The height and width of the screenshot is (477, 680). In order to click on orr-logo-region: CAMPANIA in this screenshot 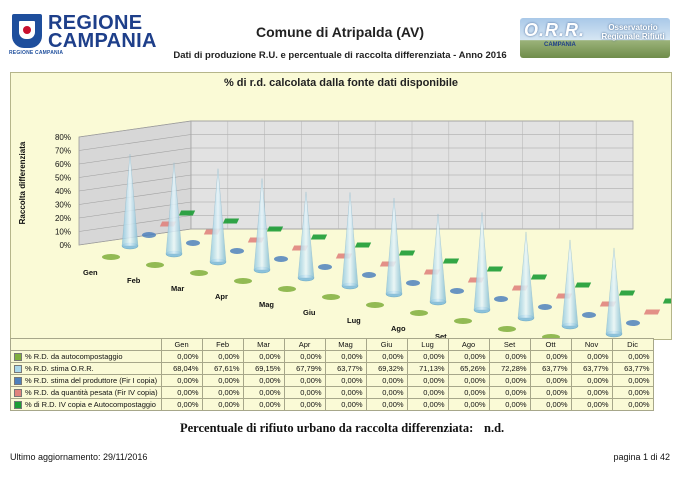, I will do `click(560, 45)`.